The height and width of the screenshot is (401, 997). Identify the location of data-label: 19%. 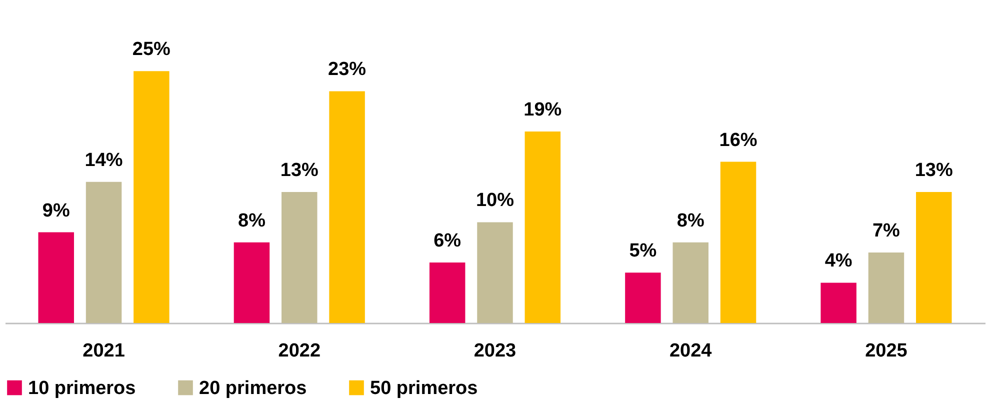
(543, 110).